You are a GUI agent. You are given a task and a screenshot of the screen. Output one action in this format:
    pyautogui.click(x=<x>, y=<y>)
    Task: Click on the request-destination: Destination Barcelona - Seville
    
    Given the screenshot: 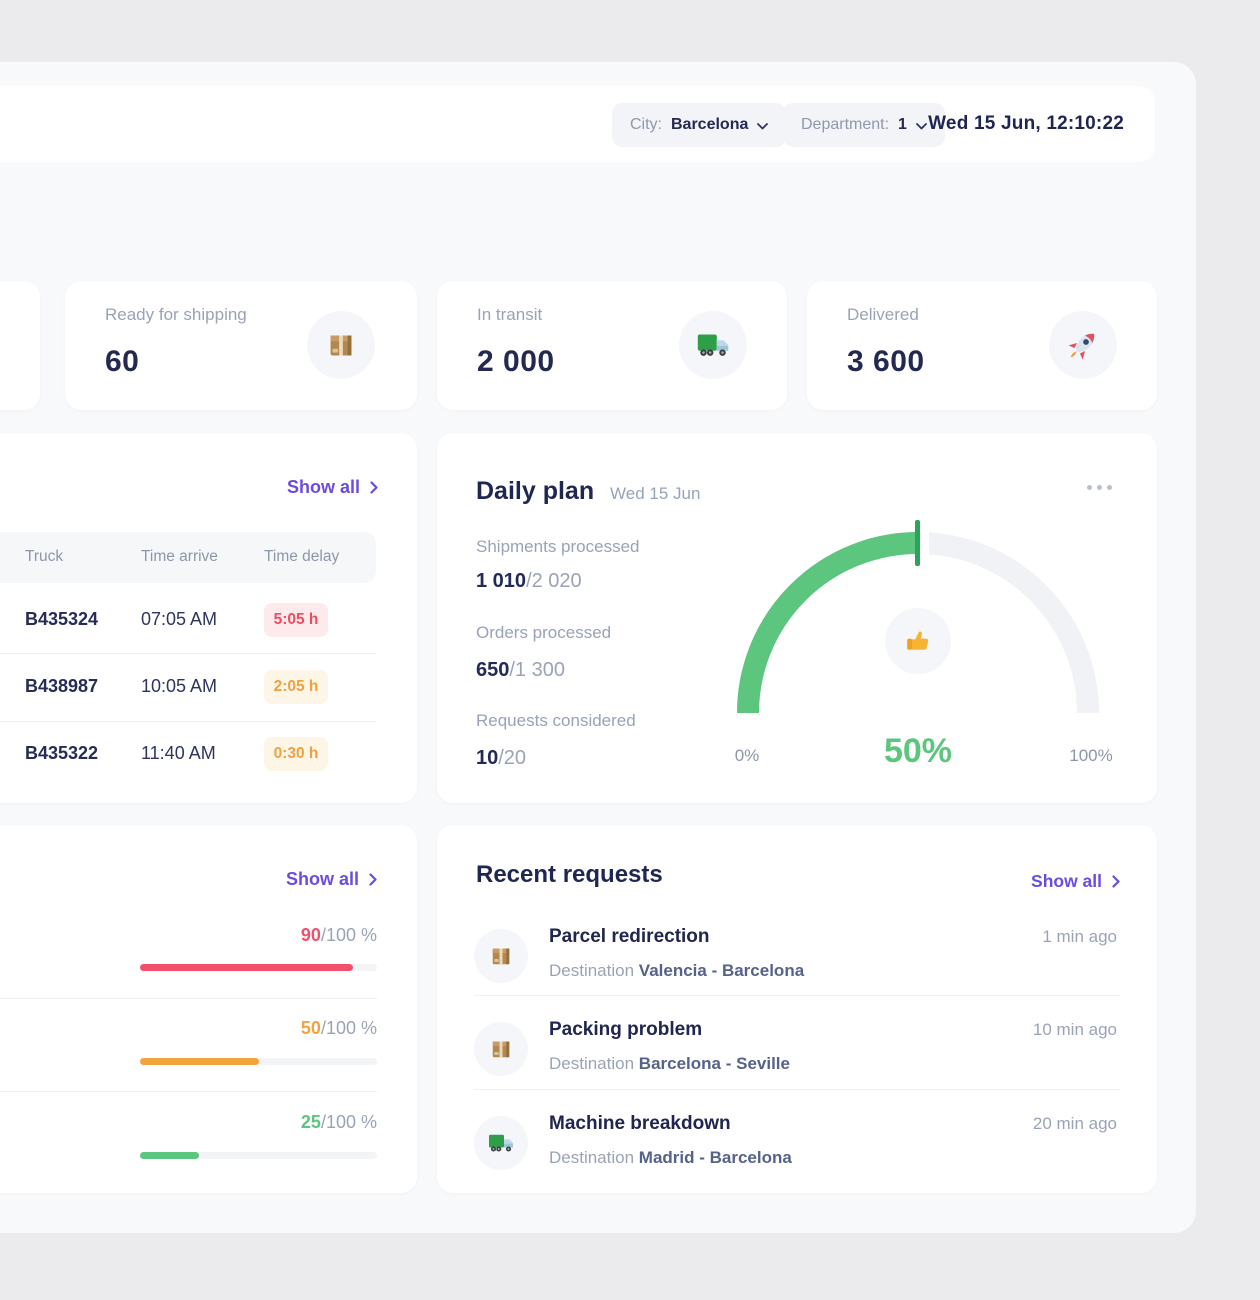 What is the action you would take?
    pyautogui.click(x=669, y=1064)
    